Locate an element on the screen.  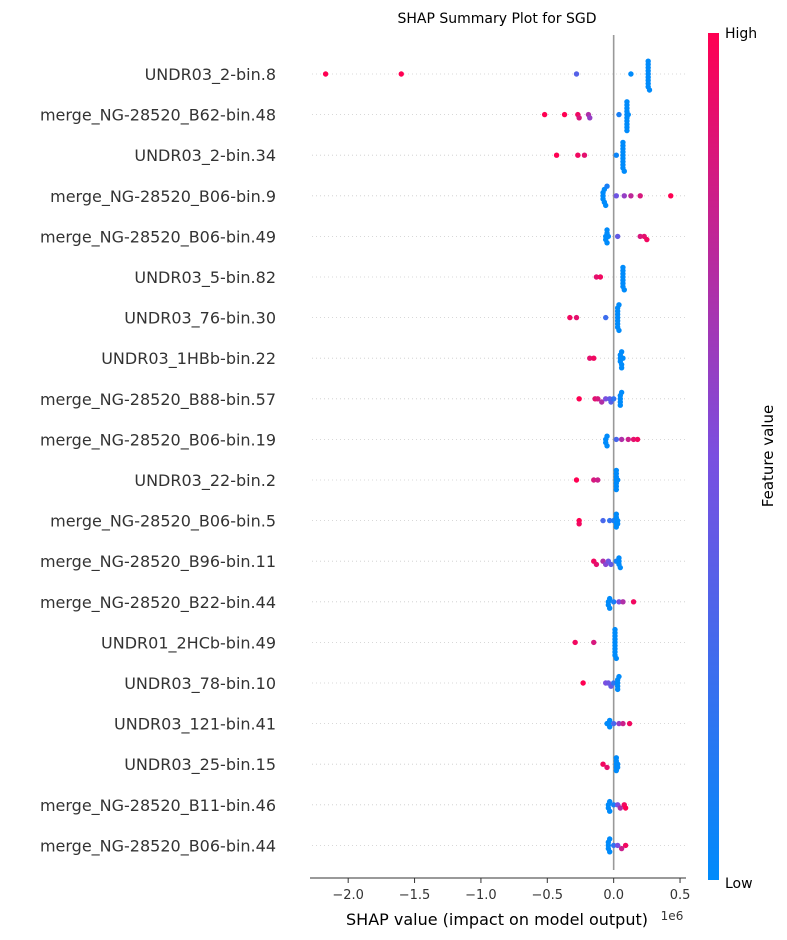
x-offset-label: 1e6 is located at coordinates (672, 916).